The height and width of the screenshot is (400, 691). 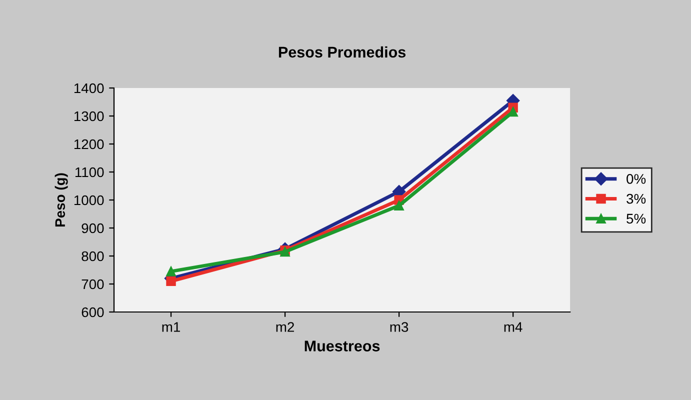 I want to click on y-tick-label: 700, so click(x=93, y=284).